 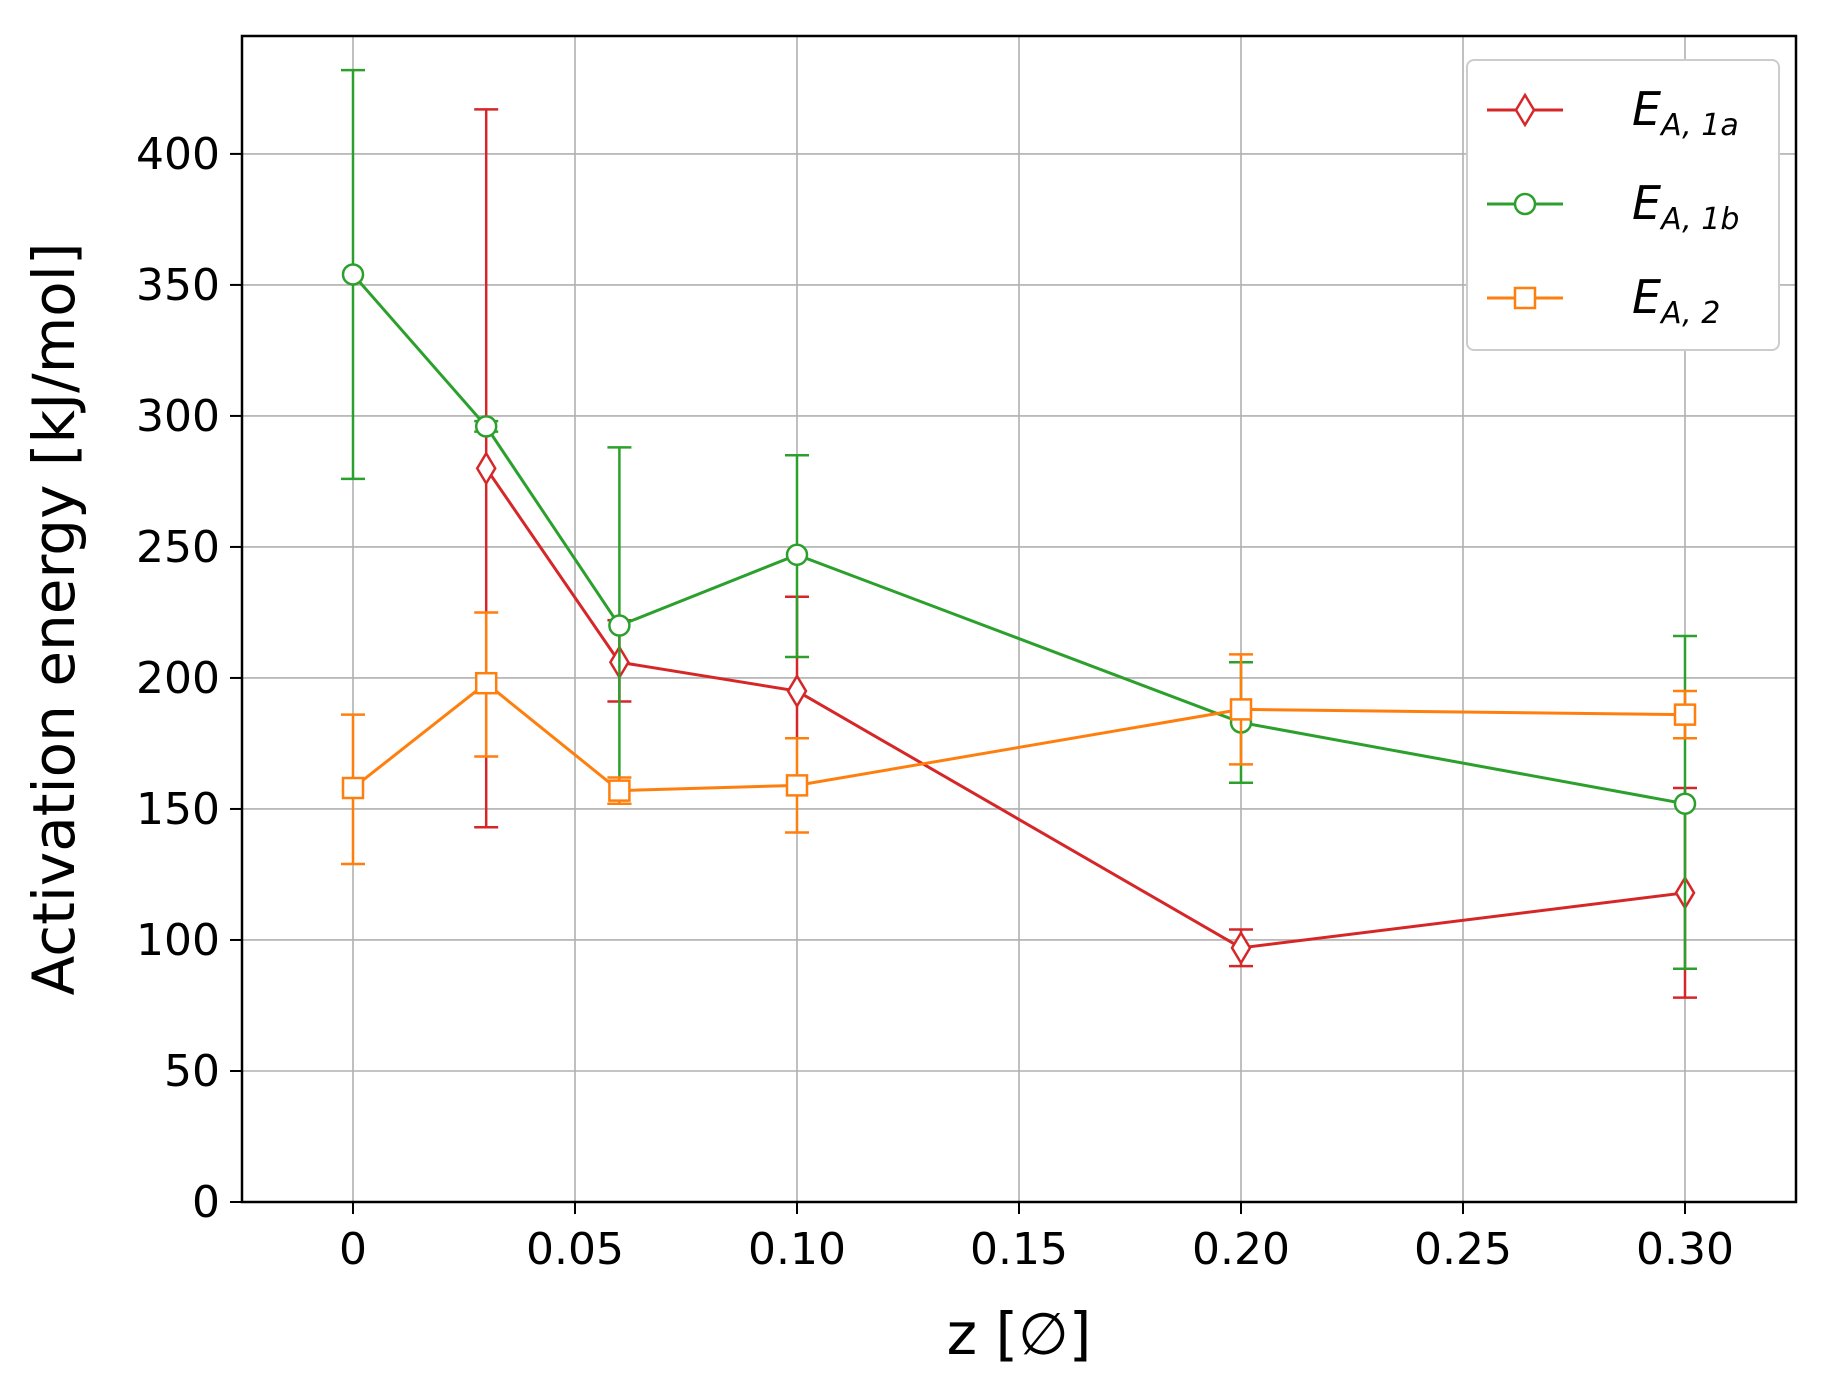 What do you see at coordinates (1019, 1249) in the screenshot?
I see `x-tick-label: 0.15` at bounding box center [1019, 1249].